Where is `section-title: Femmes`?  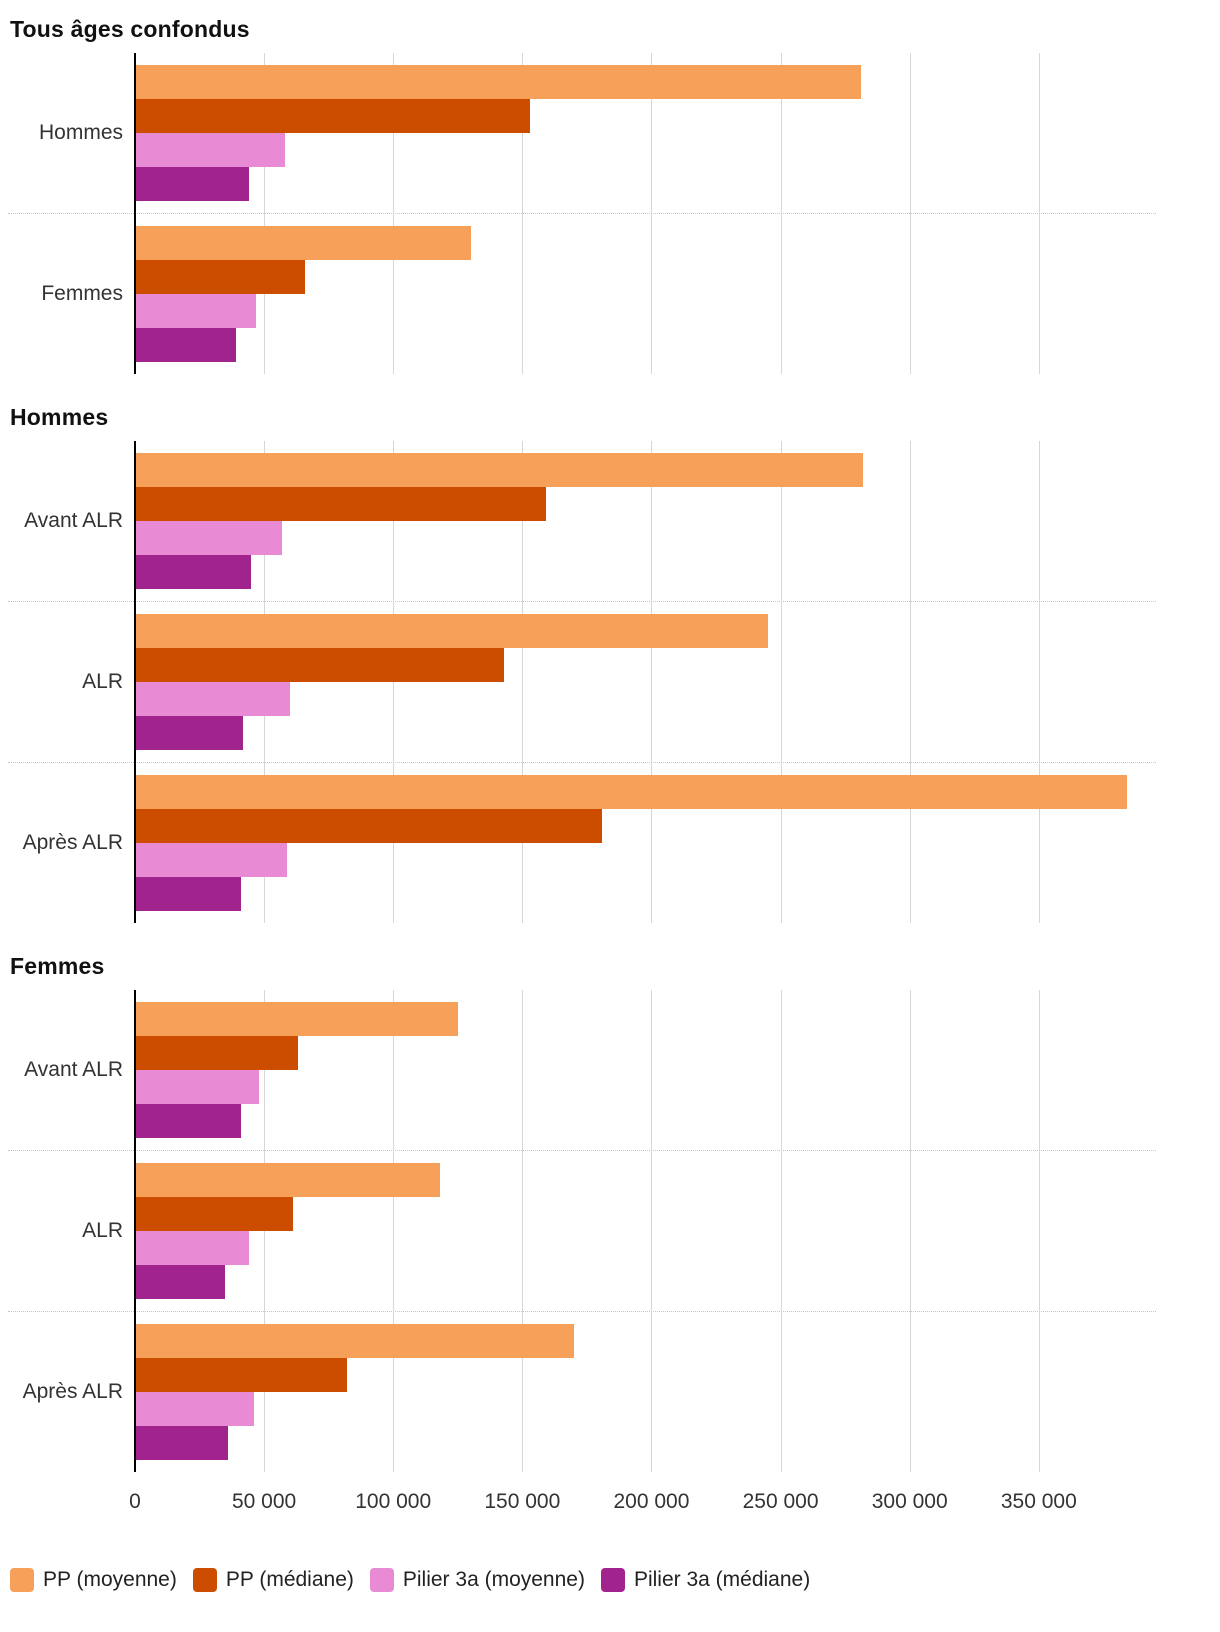 section-title: Femmes is located at coordinates (57, 966).